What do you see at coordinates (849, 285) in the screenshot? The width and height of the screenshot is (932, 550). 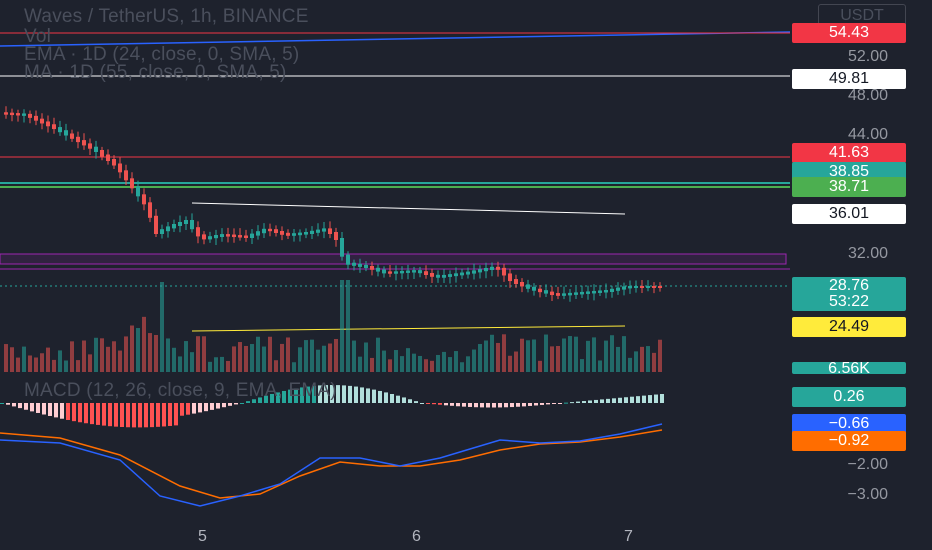 I see `last-price-value: 28.76` at bounding box center [849, 285].